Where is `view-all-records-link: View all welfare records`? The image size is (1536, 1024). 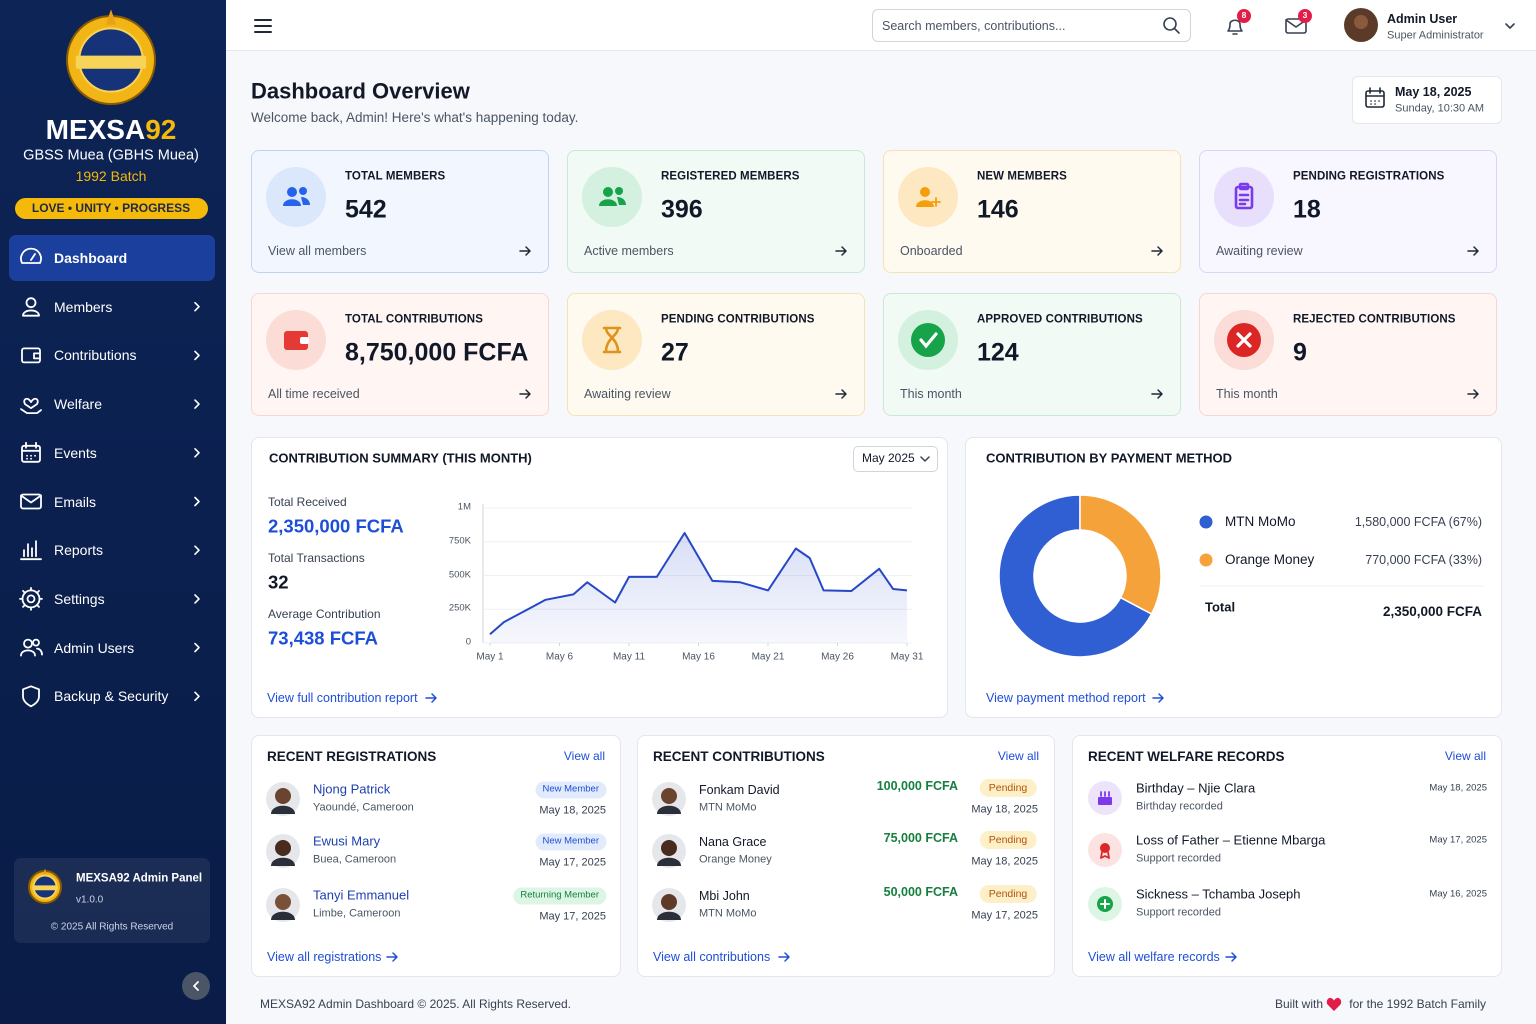
view-all-records-link: View all welfare records is located at coordinates (1154, 956).